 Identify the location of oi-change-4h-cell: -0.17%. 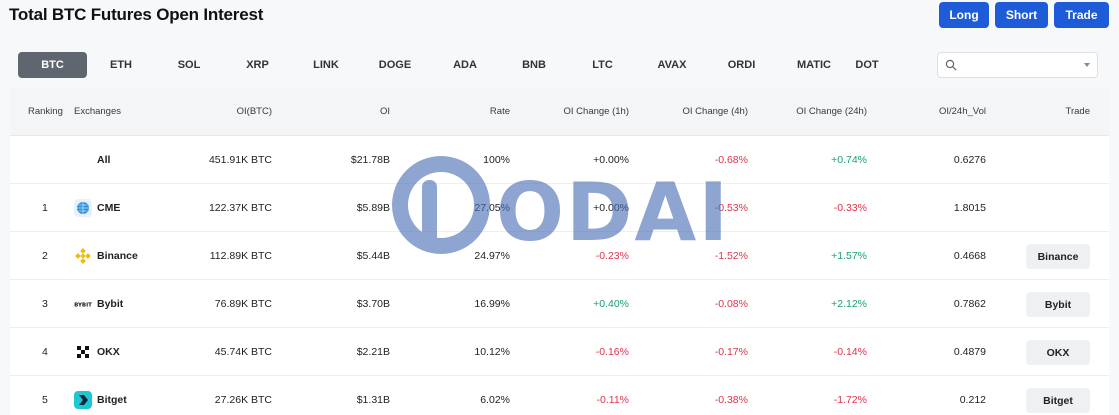
(731, 352).